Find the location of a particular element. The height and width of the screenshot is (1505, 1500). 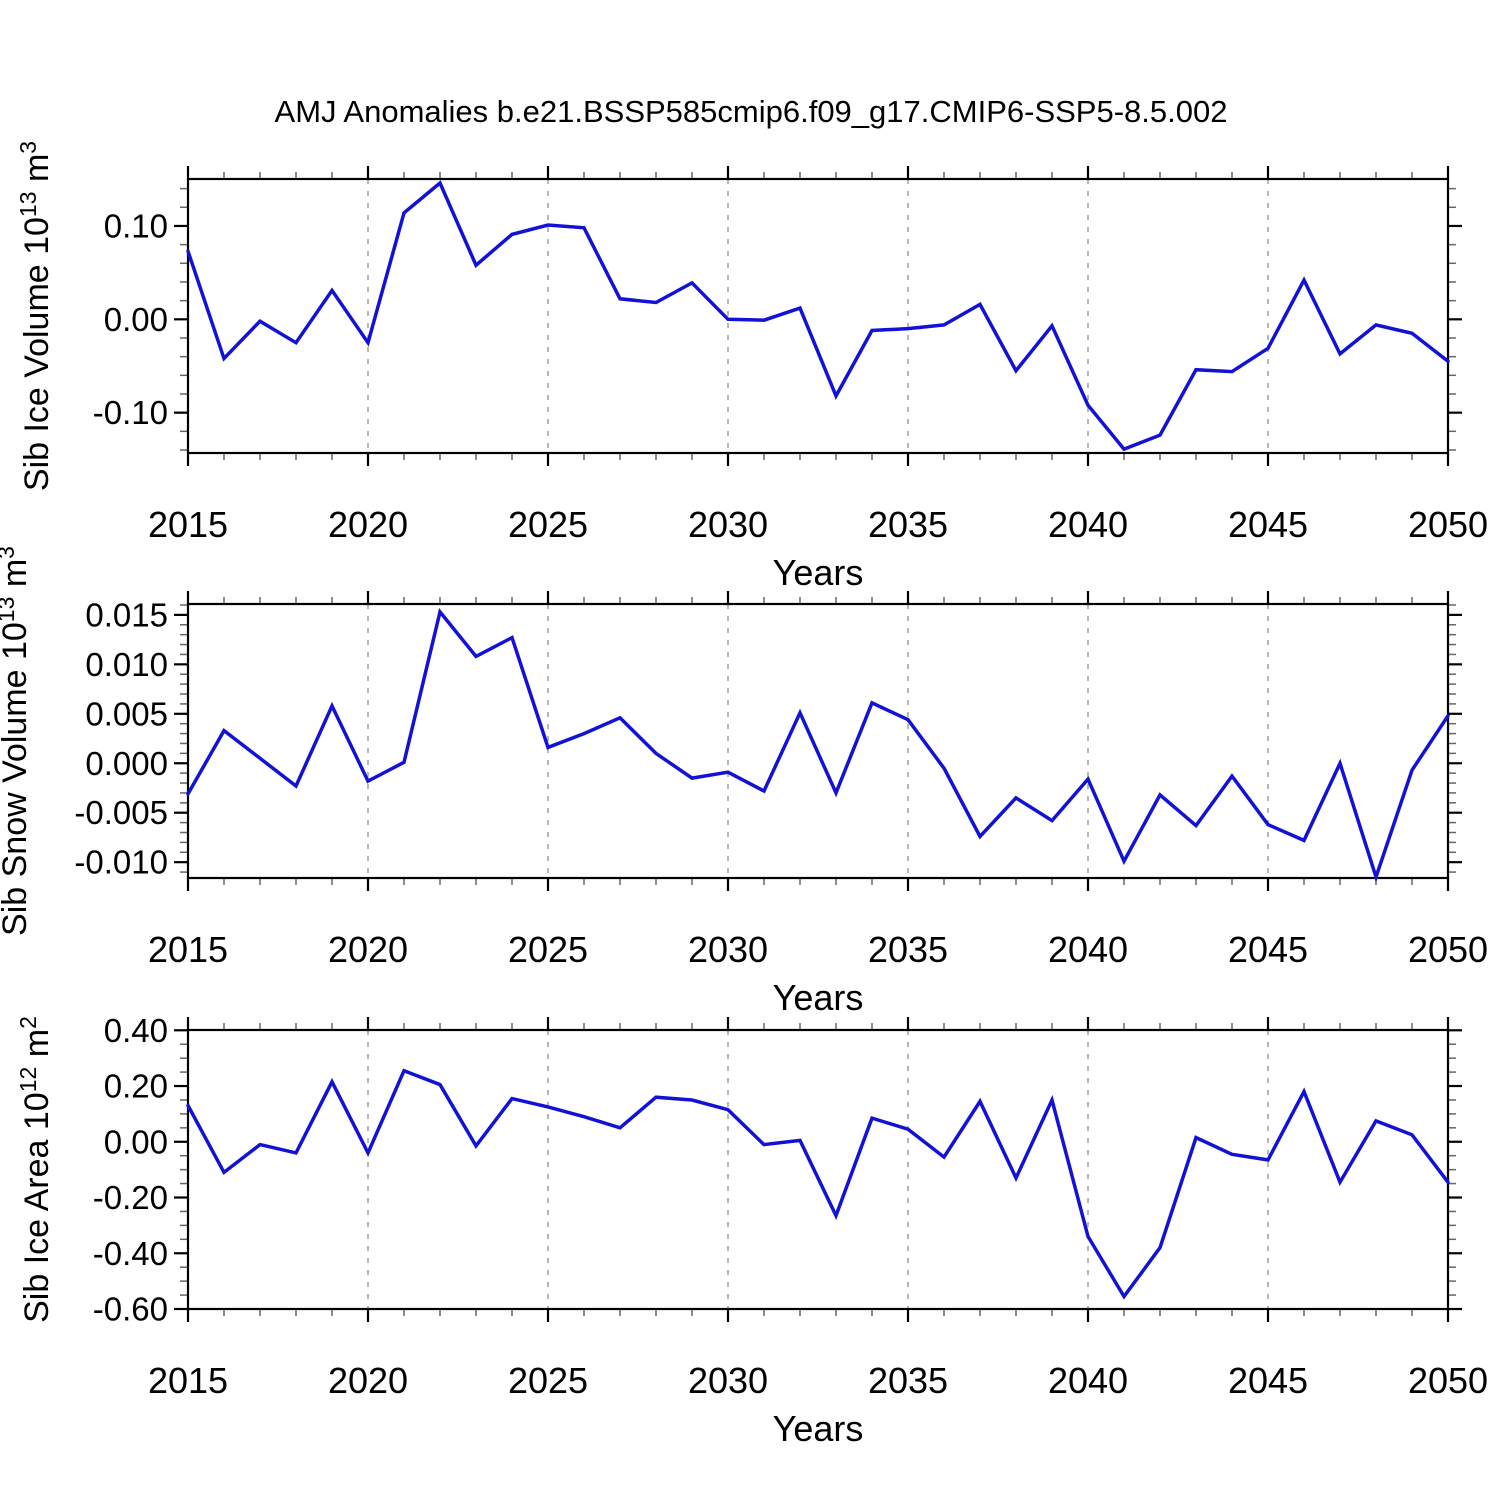

y-tick-label: -0.20 is located at coordinates (130, 1197).